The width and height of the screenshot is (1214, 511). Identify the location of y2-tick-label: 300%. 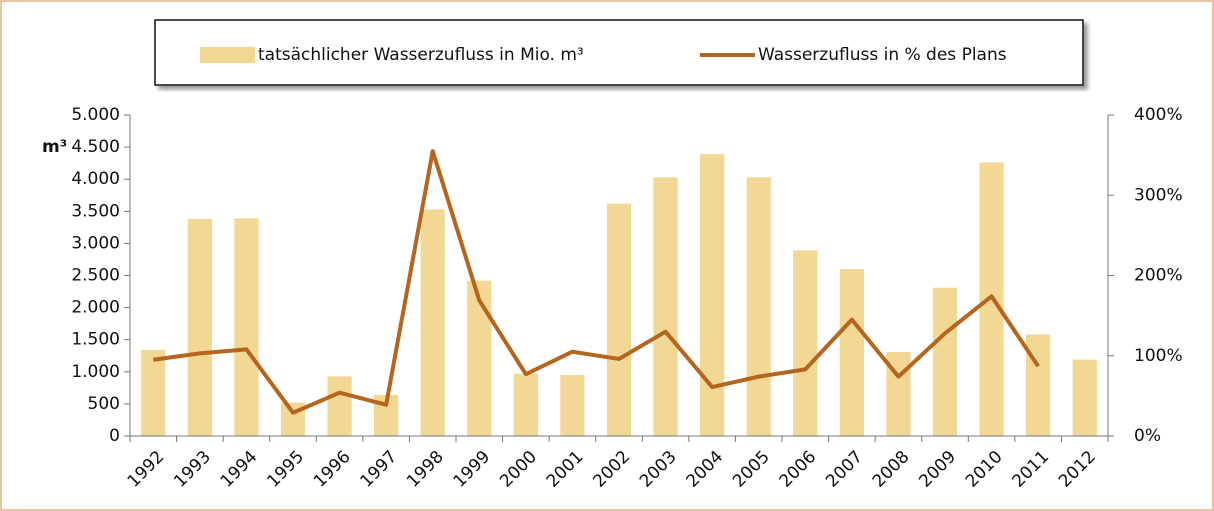
(1158, 195).